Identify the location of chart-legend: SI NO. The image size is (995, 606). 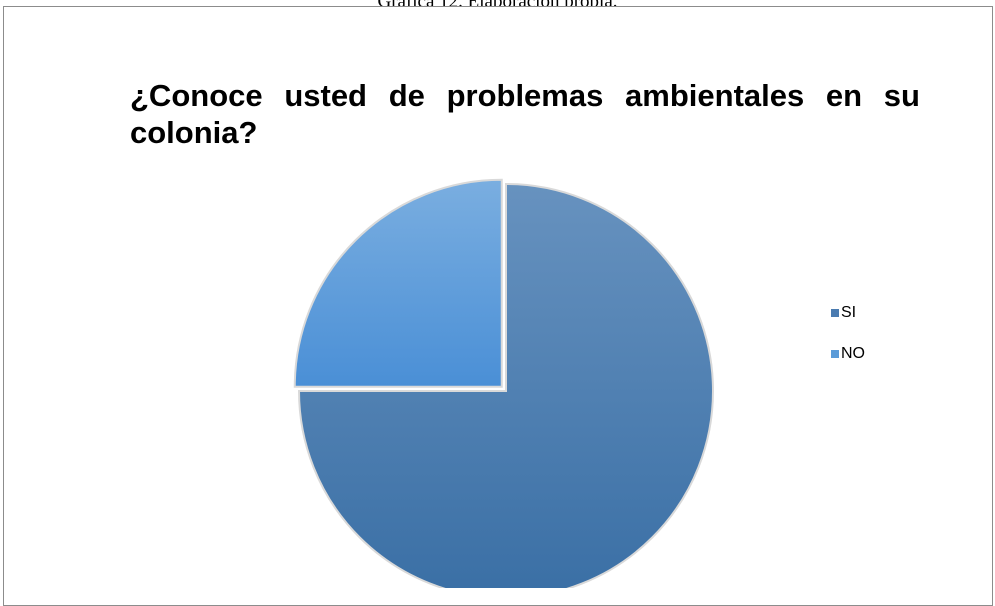
(848, 343).